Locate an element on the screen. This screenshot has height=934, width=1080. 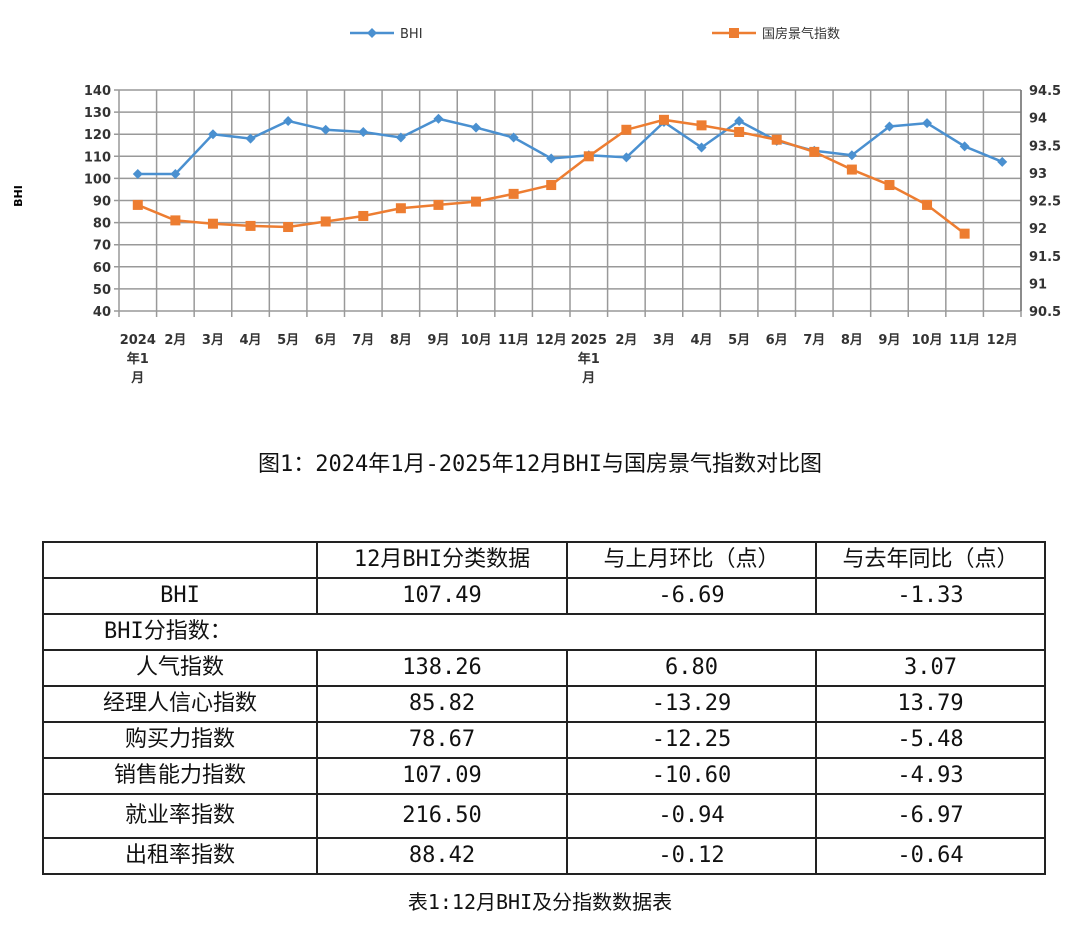
table-row: 人气指数 138.26 6.80 3.07 is located at coordinates (544, 668).